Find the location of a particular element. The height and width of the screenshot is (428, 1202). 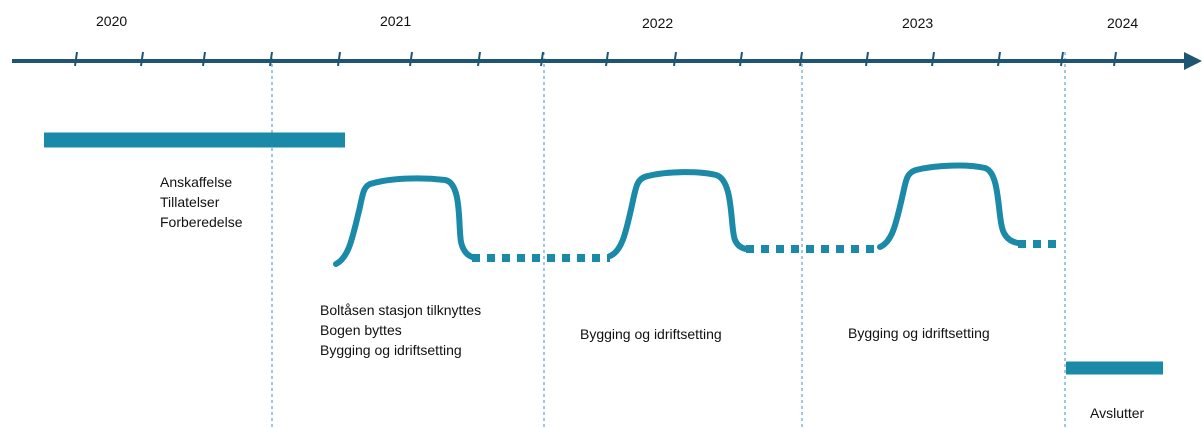

phase2-item-build: Bygging og idriftsetting is located at coordinates (651, 334).